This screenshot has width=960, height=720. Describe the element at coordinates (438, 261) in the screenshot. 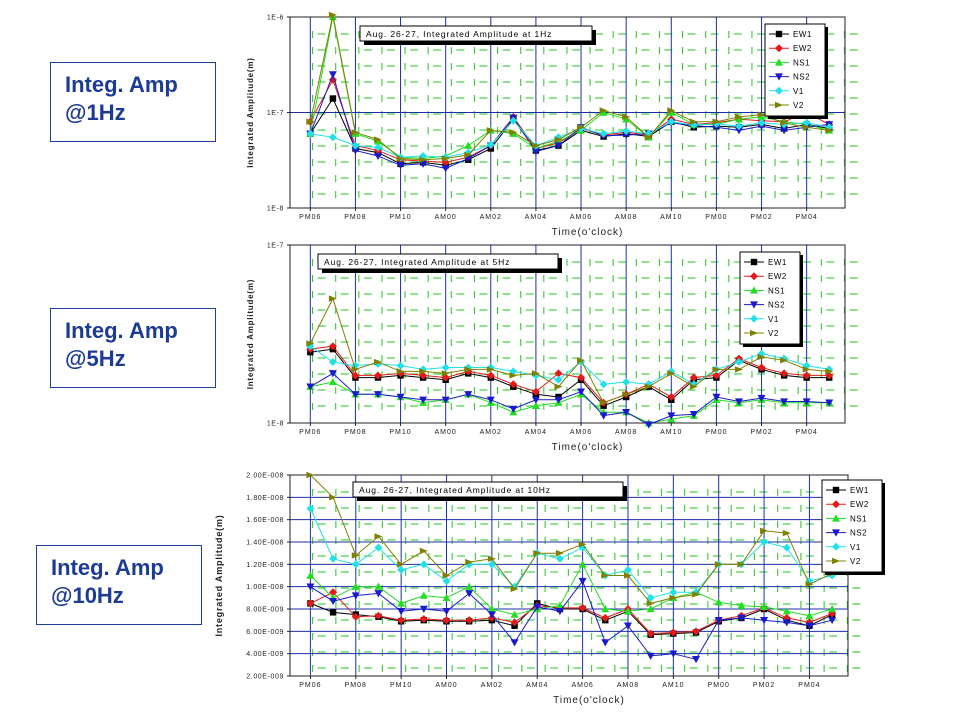

I see `title-box` at that location.